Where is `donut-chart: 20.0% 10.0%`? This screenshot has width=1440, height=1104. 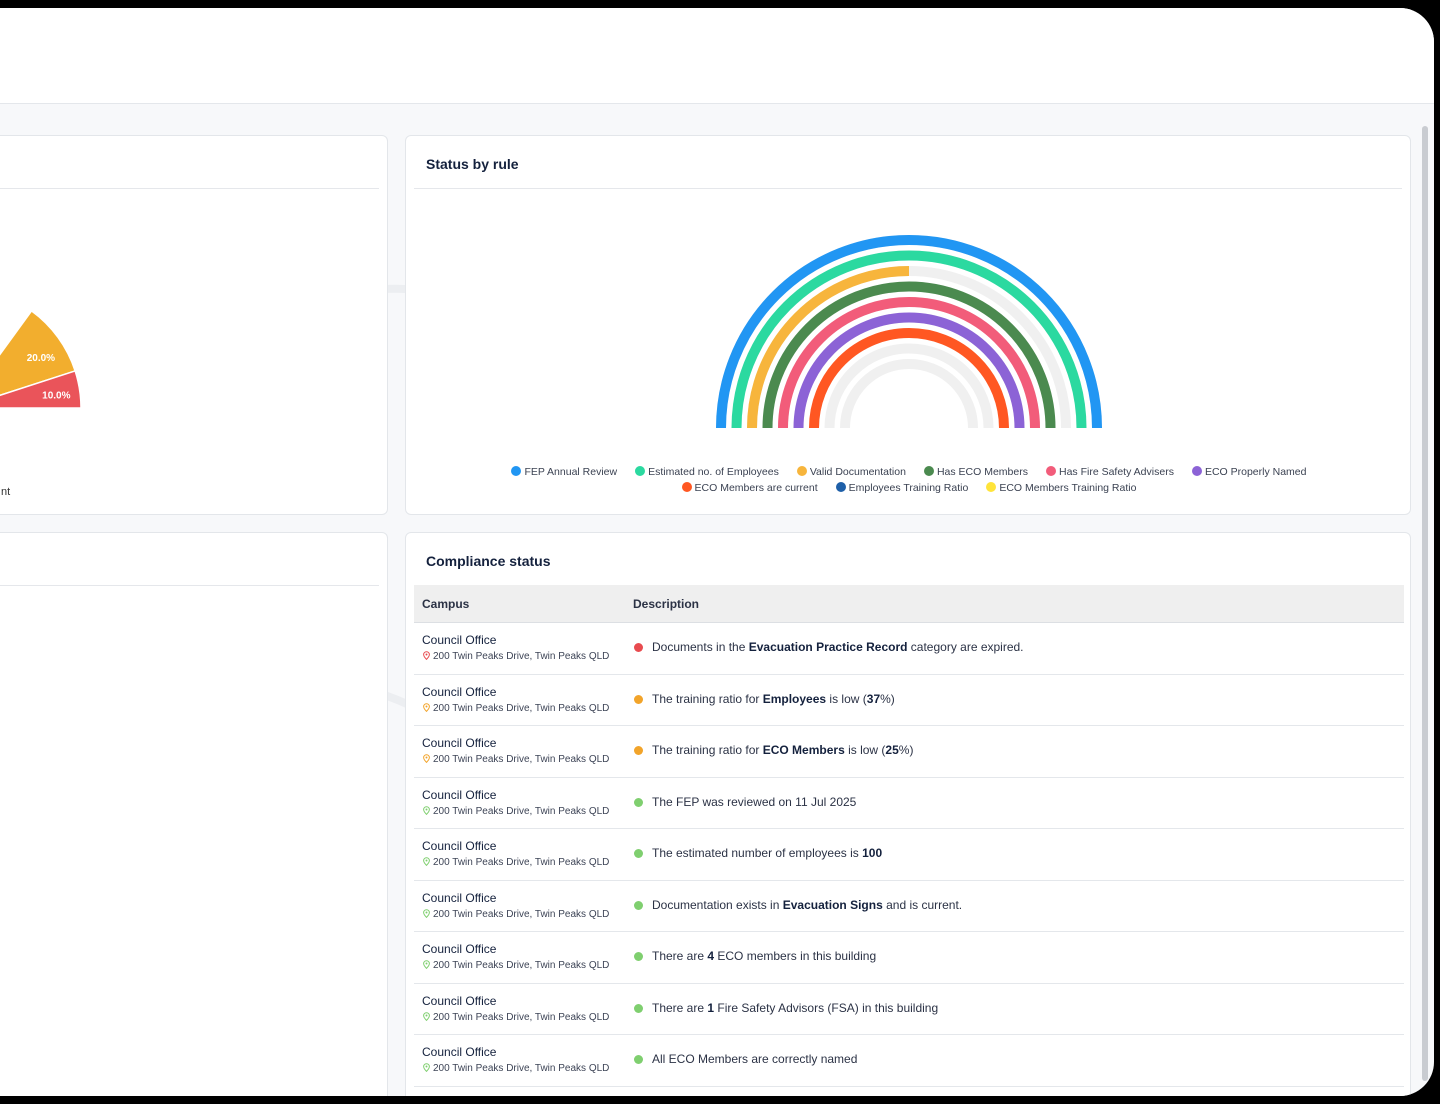 donut-chart: 20.0% 10.0% is located at coordinates (41, 359).